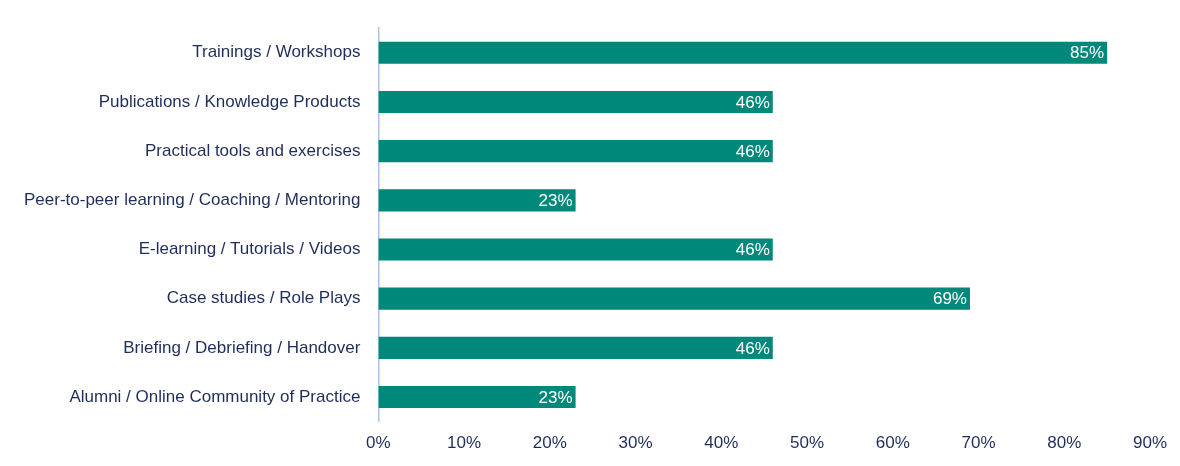 The image size is (1180, 466). I want to click on x-tick-label: 20%, so click(549, 443).